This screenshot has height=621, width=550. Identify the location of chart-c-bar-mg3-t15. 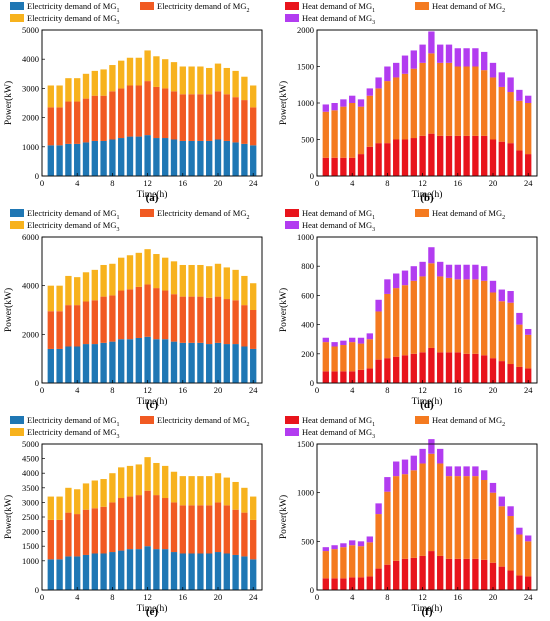
(174, 278).